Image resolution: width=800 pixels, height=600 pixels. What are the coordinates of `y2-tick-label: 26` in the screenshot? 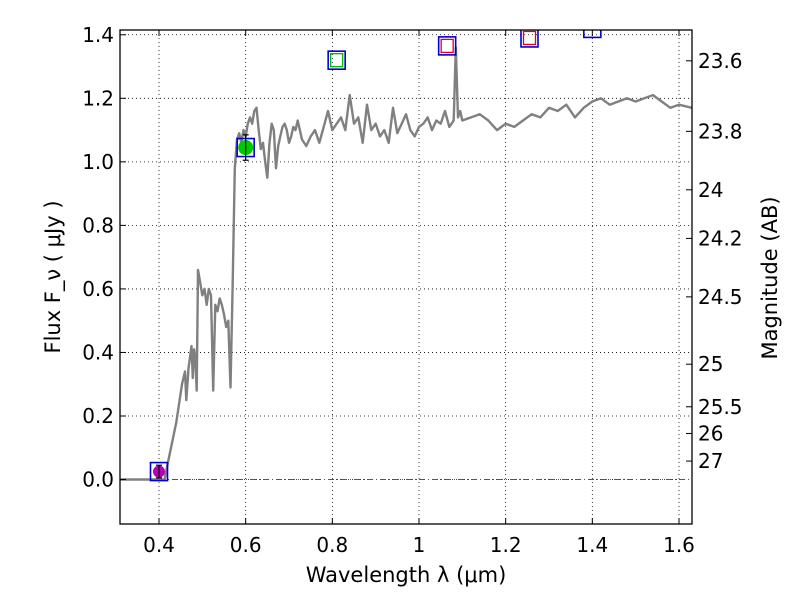 It's located at (710, 433).